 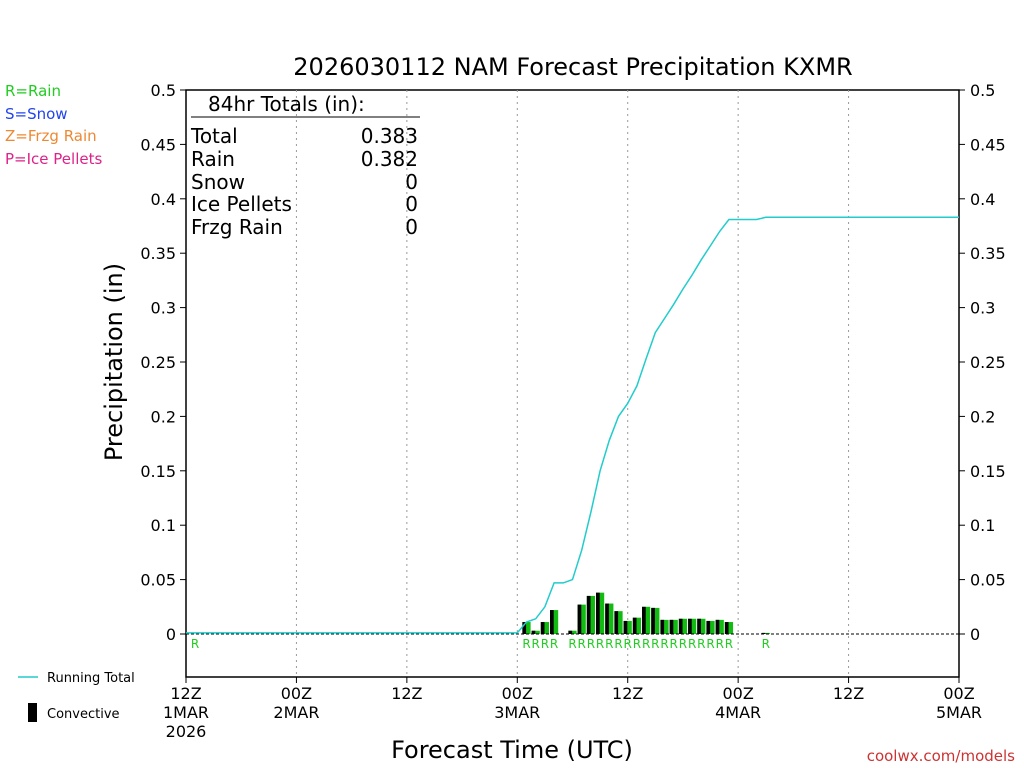 What do you see at coordinates (163, 308) in the screenshot?
I see `y-tick-label-left: 0.3` at bounding box center [163, 308].